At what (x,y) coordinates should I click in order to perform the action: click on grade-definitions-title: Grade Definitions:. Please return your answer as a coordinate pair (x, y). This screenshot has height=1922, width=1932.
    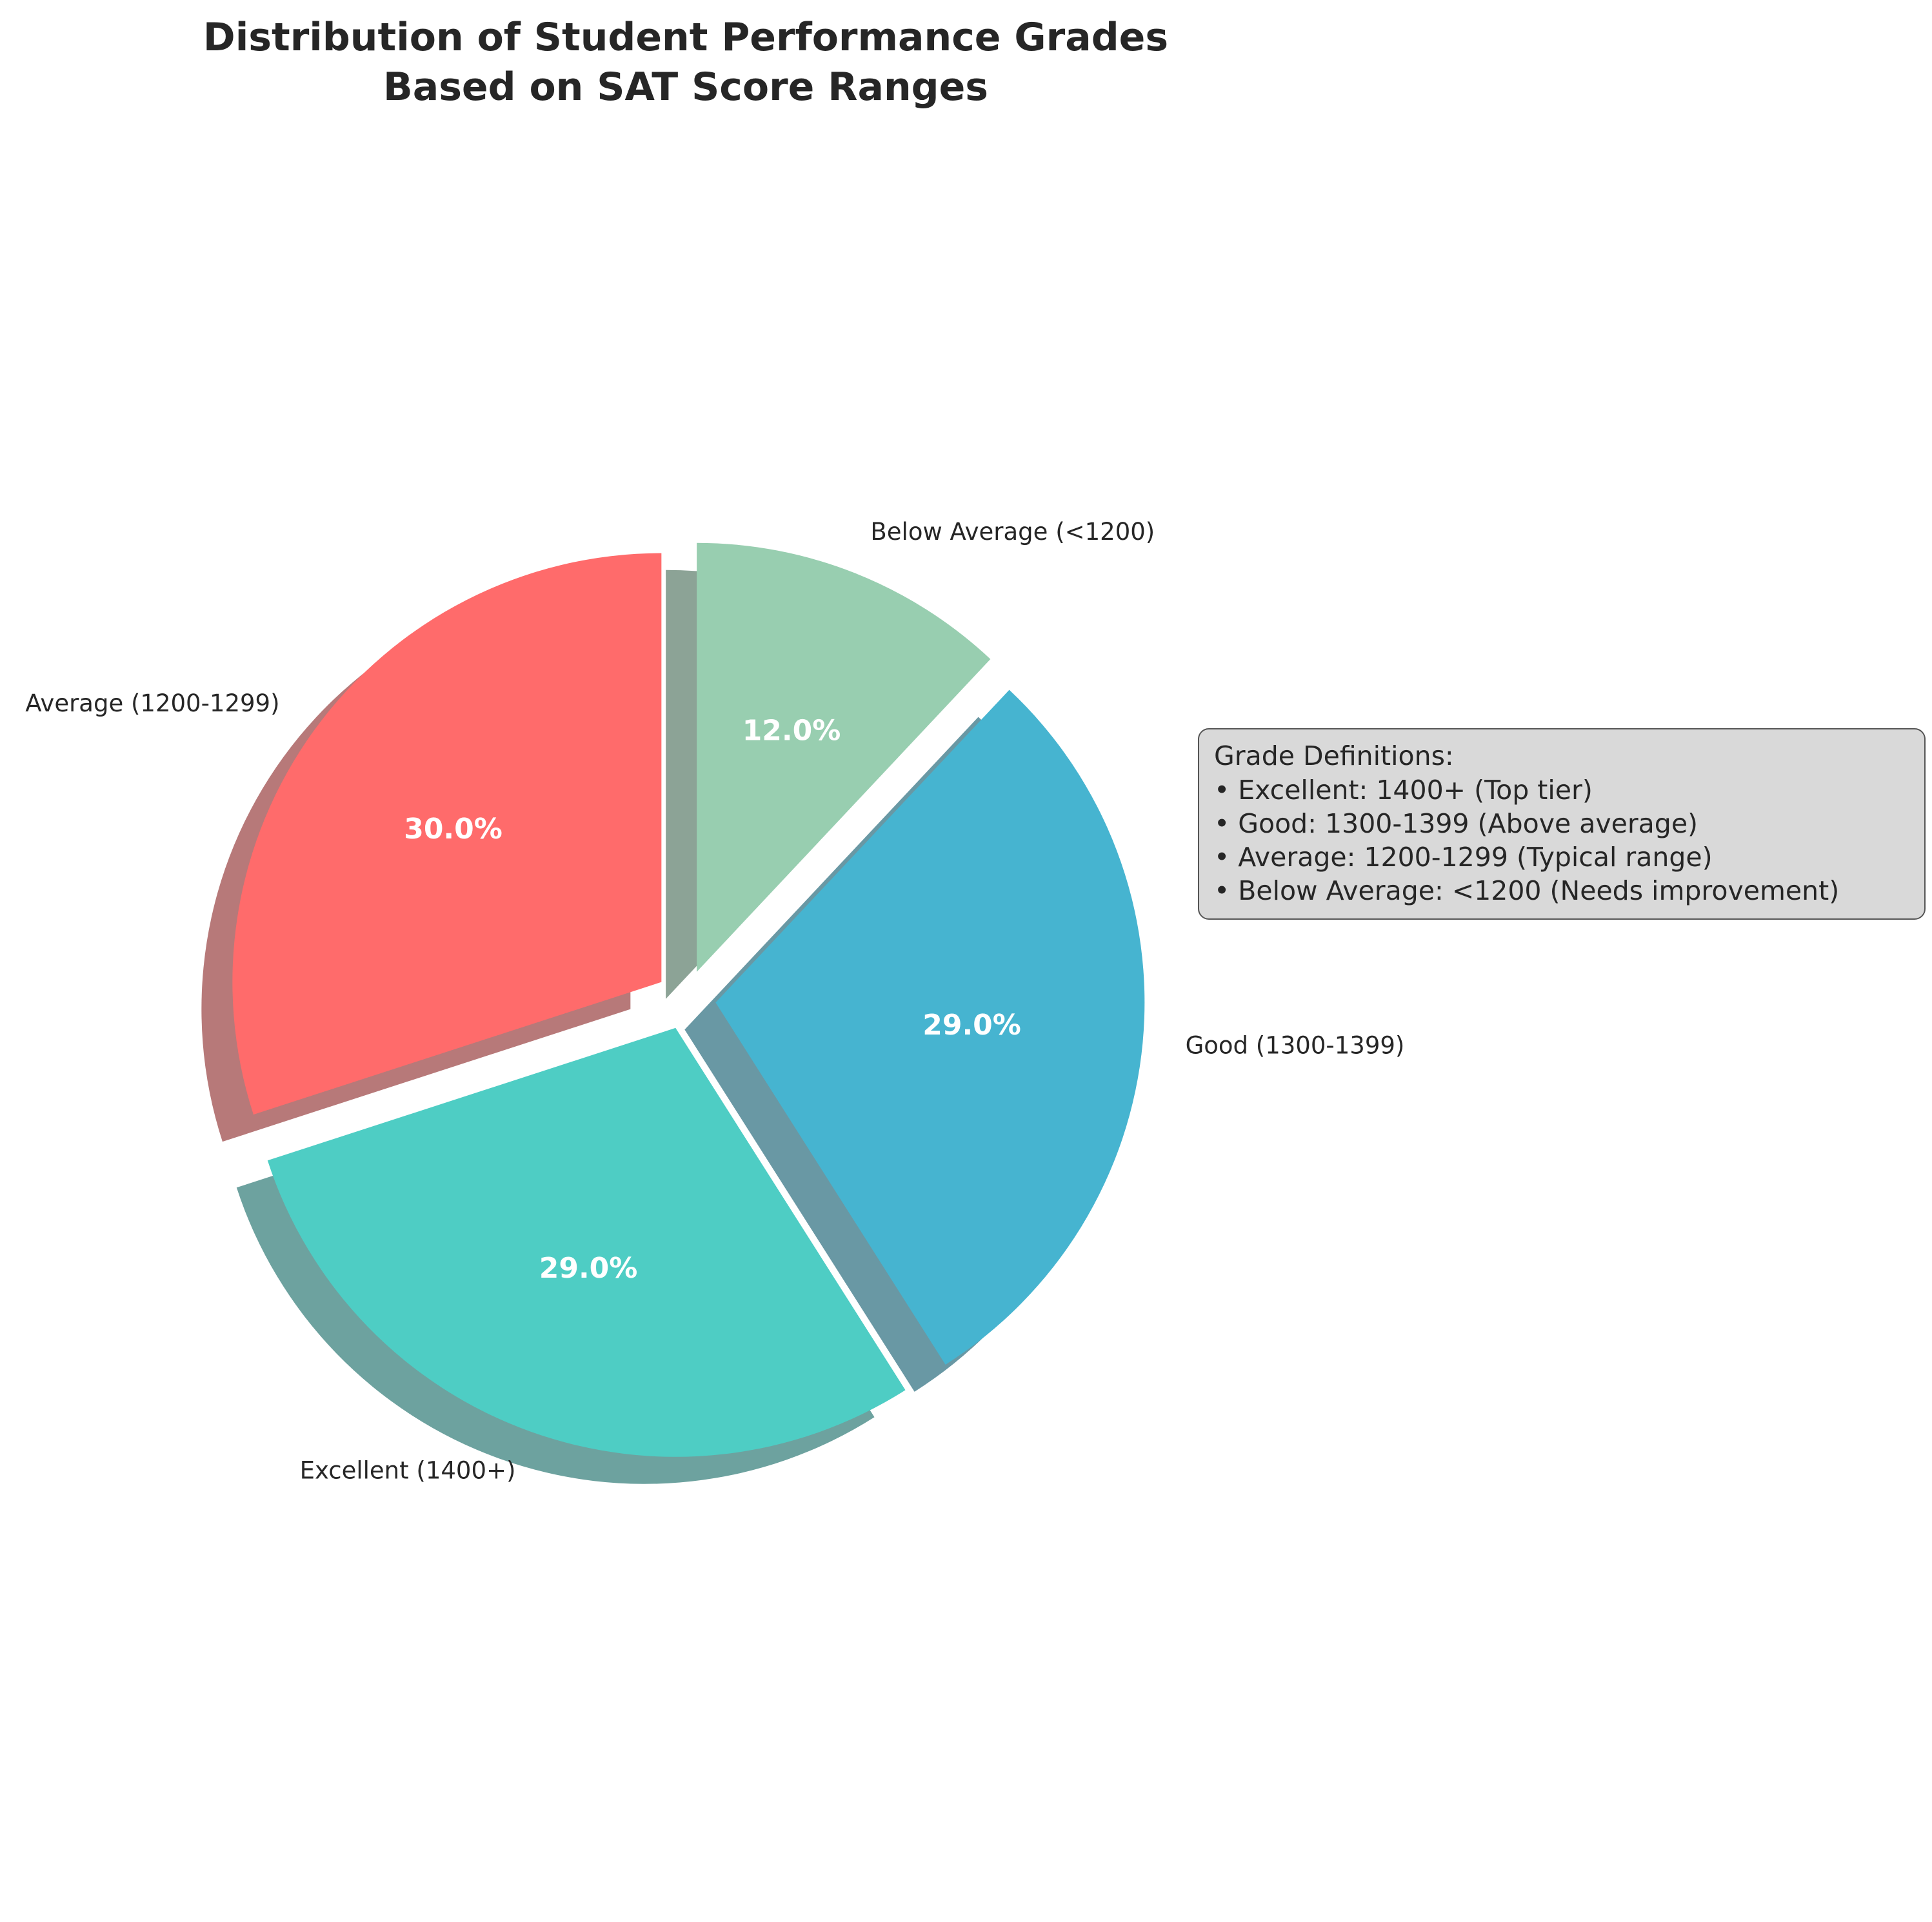
    Looking at the image, I should click on (1334, 755).